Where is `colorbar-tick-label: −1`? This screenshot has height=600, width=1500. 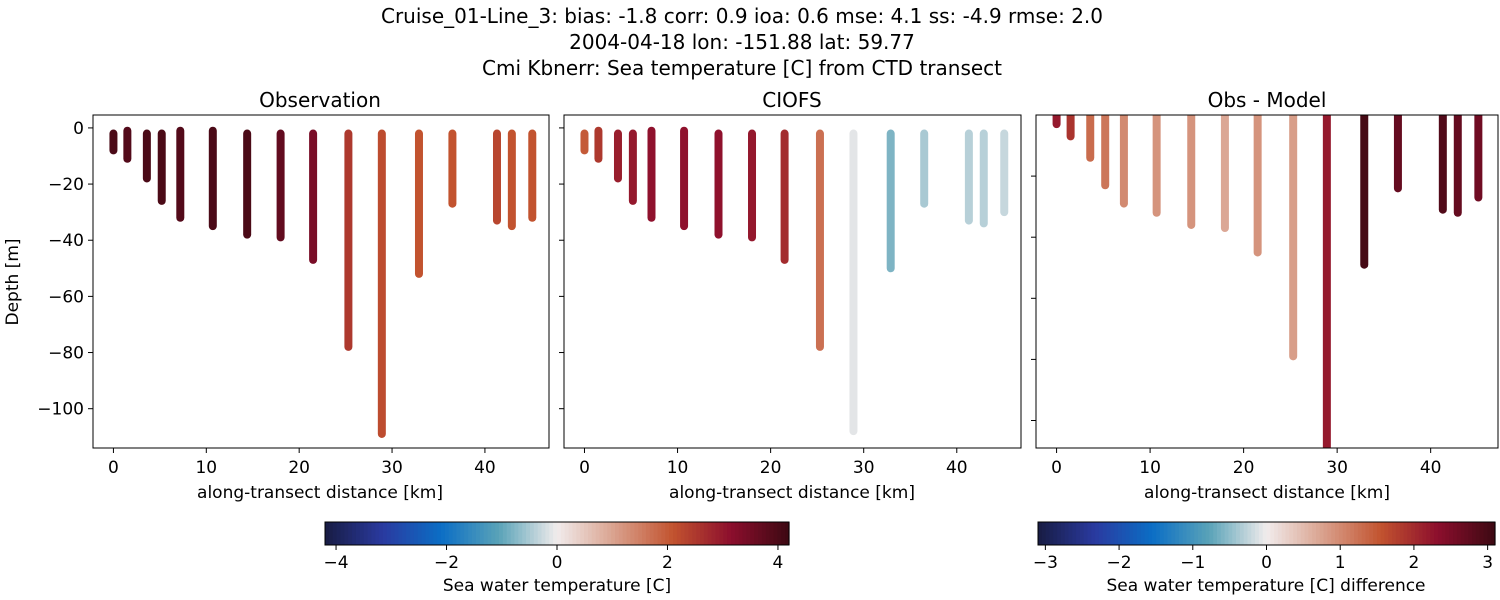
colorbar-tick-label: −1 is located at coordinates (1192, 563).